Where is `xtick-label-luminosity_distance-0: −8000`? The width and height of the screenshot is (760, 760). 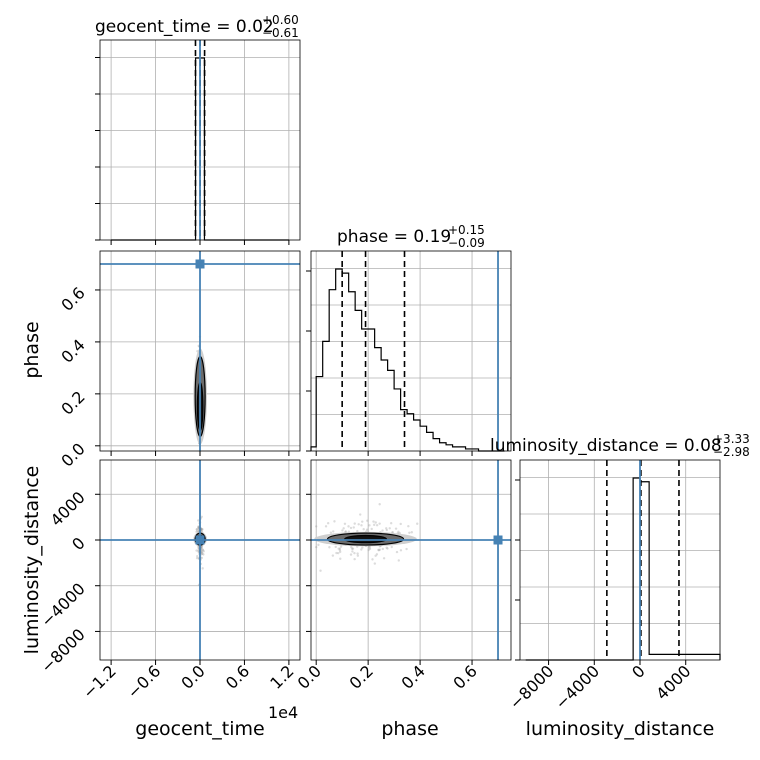
xtick-label-luminosity_distance-0: −8000 is located at coordinates (532, 687).